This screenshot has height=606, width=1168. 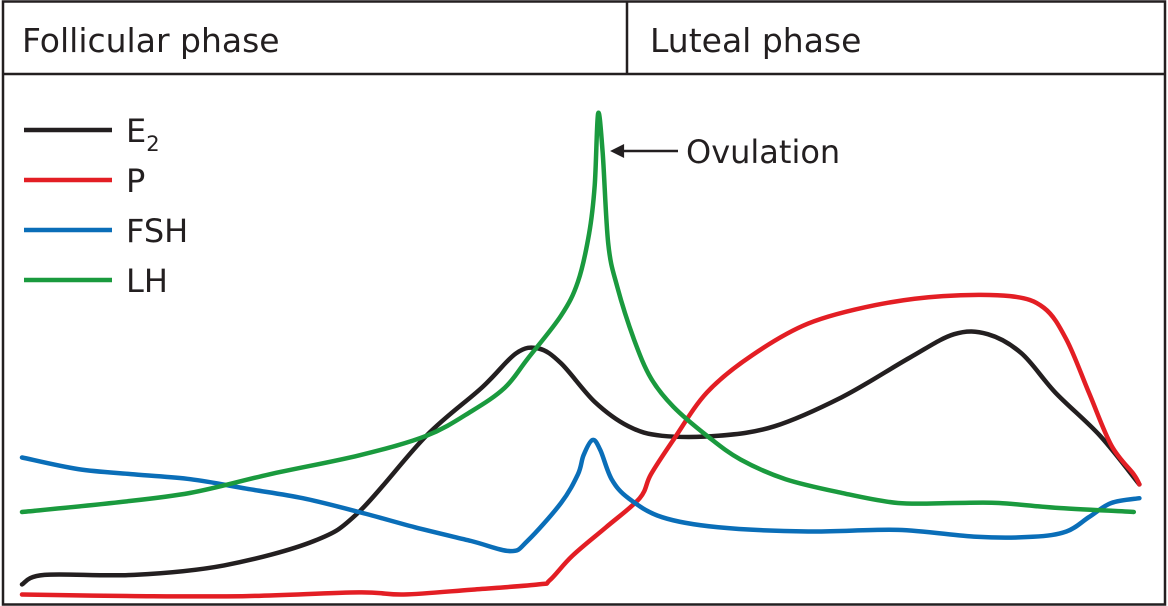 I want to click on ovulation-annotation: Ovulation, so click(x=725, y=152).